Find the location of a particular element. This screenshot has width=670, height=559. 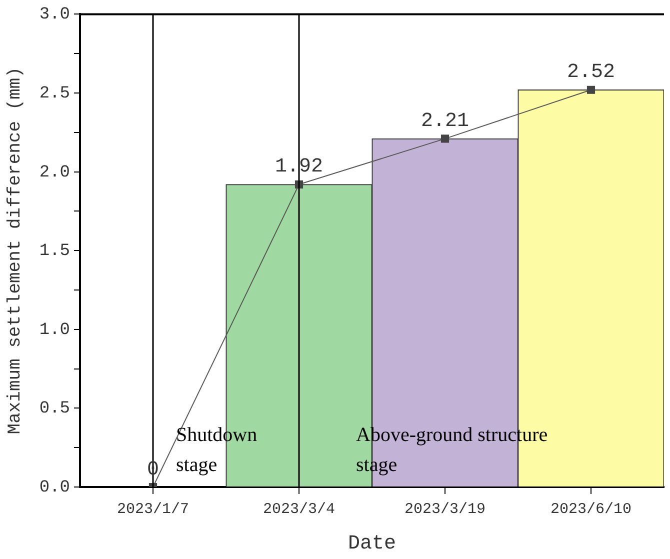

data-label: 2.21 is located at coordinates (445, 121).